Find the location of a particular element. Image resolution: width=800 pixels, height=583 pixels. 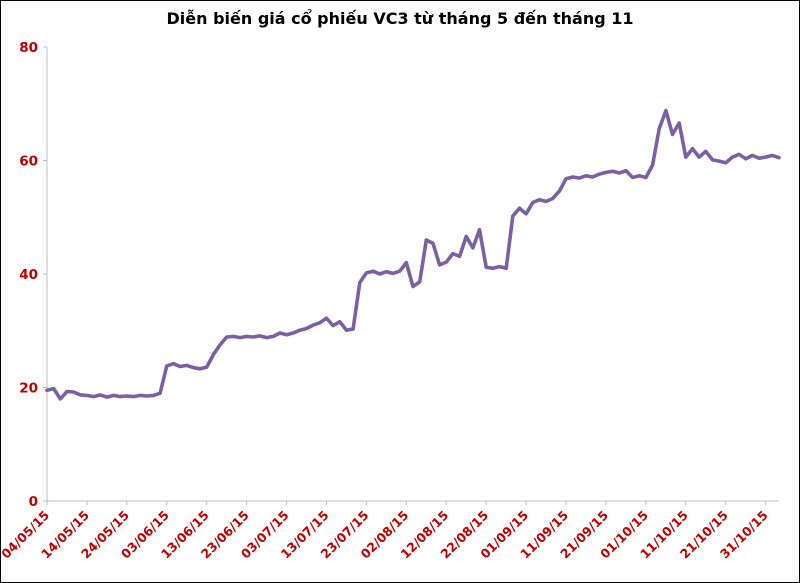

y-tick-label: 0 is located at coordinates (33, 502).